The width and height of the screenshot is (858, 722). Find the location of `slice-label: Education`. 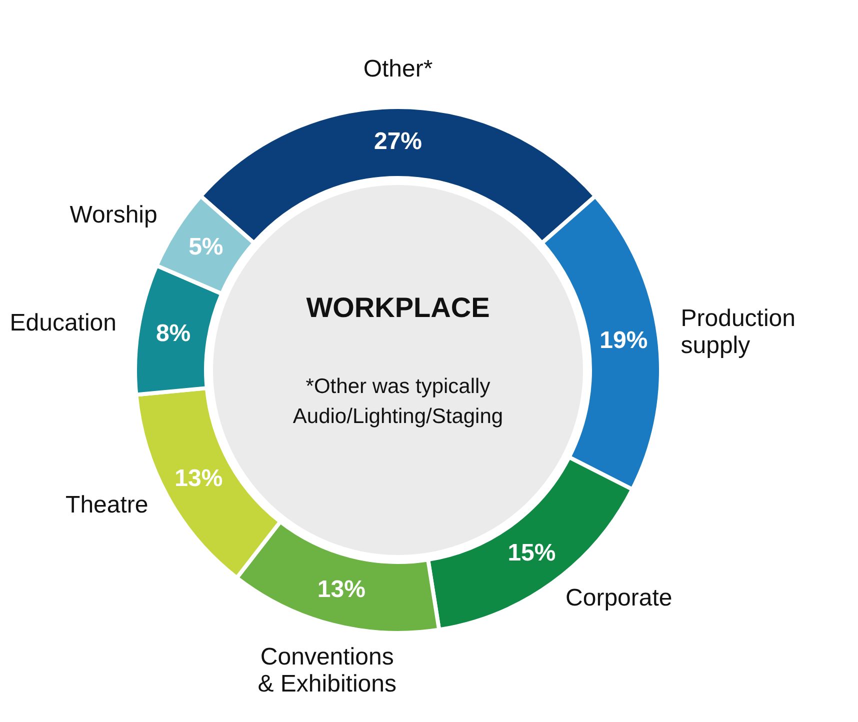

slice-label: Education is located at coordinates (63, 323).